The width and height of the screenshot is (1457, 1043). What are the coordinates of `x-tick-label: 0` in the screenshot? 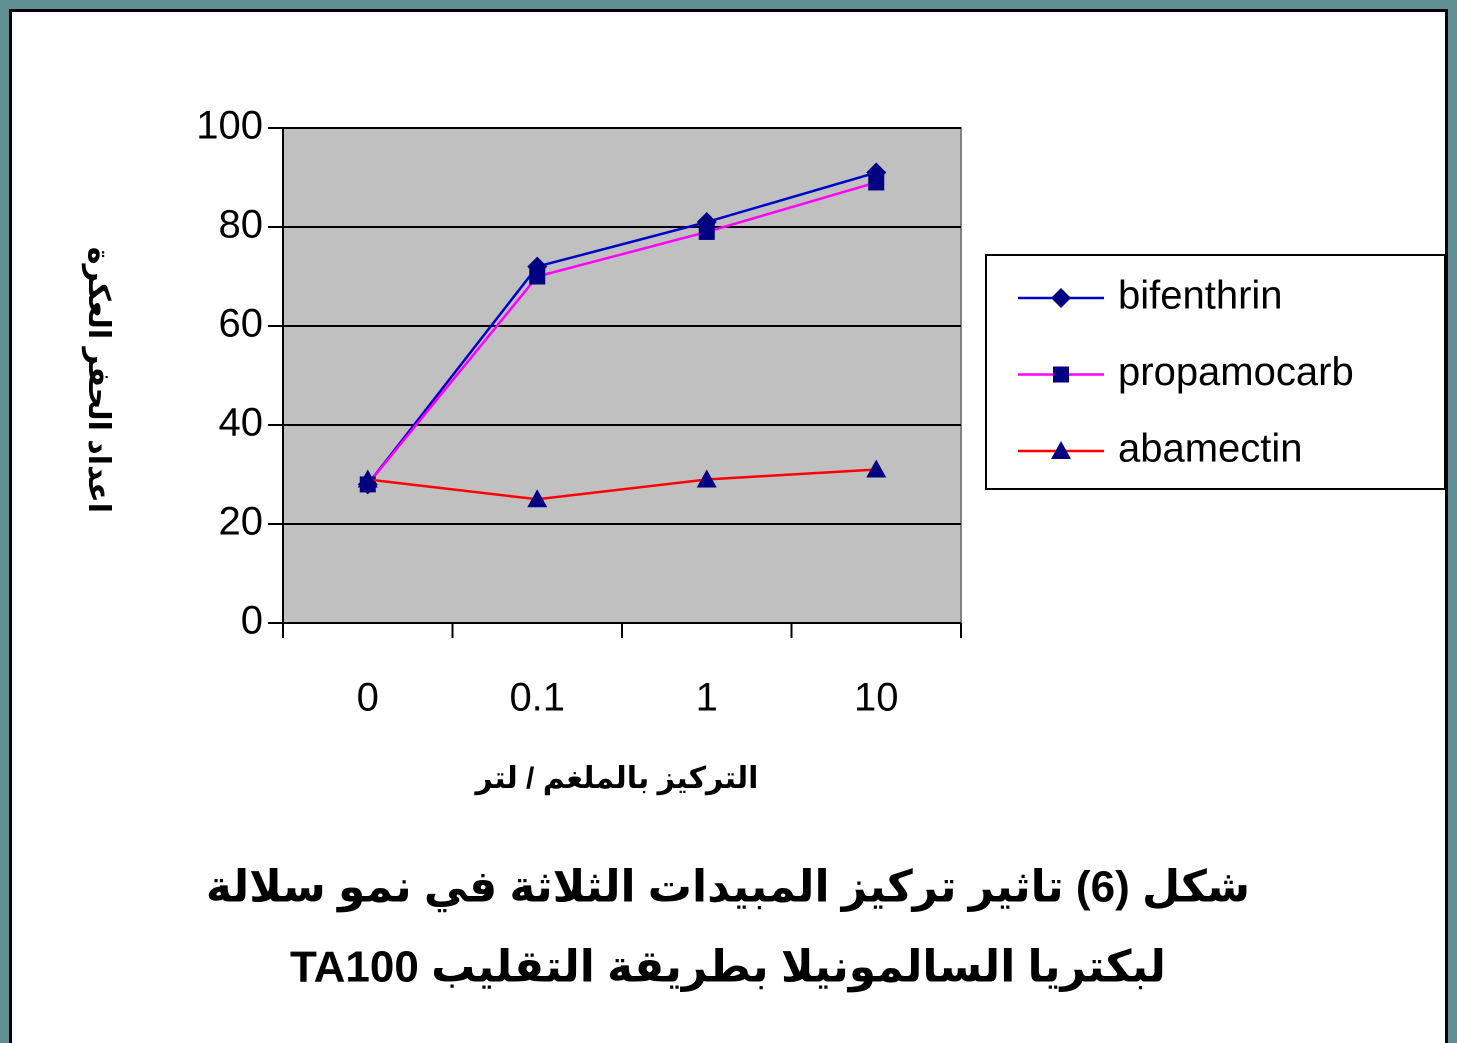 It's located at (368, 698).